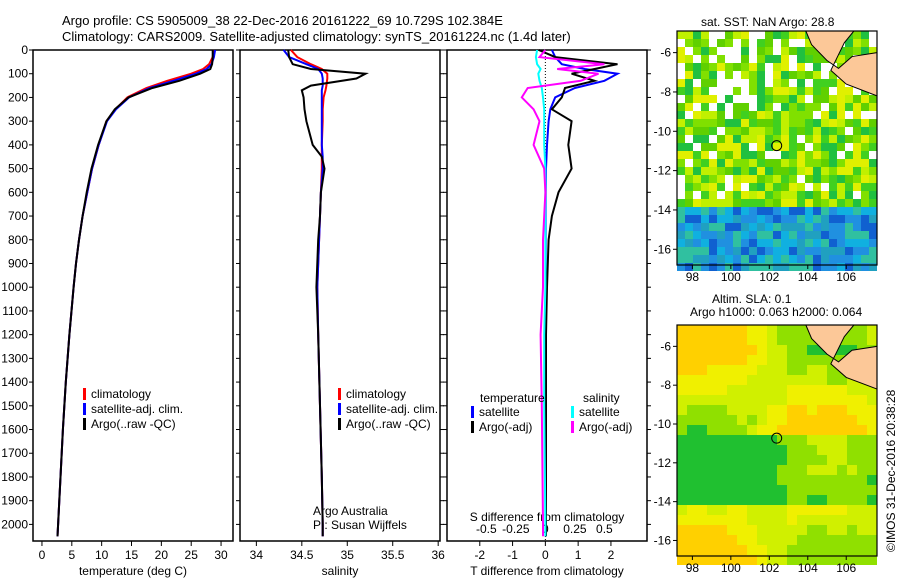 The width and height of the screenshot is (900, 580). Describe the element at coordinates (731, 568) in the screenshot. I see `map-x-tick-label: 100` at that location.